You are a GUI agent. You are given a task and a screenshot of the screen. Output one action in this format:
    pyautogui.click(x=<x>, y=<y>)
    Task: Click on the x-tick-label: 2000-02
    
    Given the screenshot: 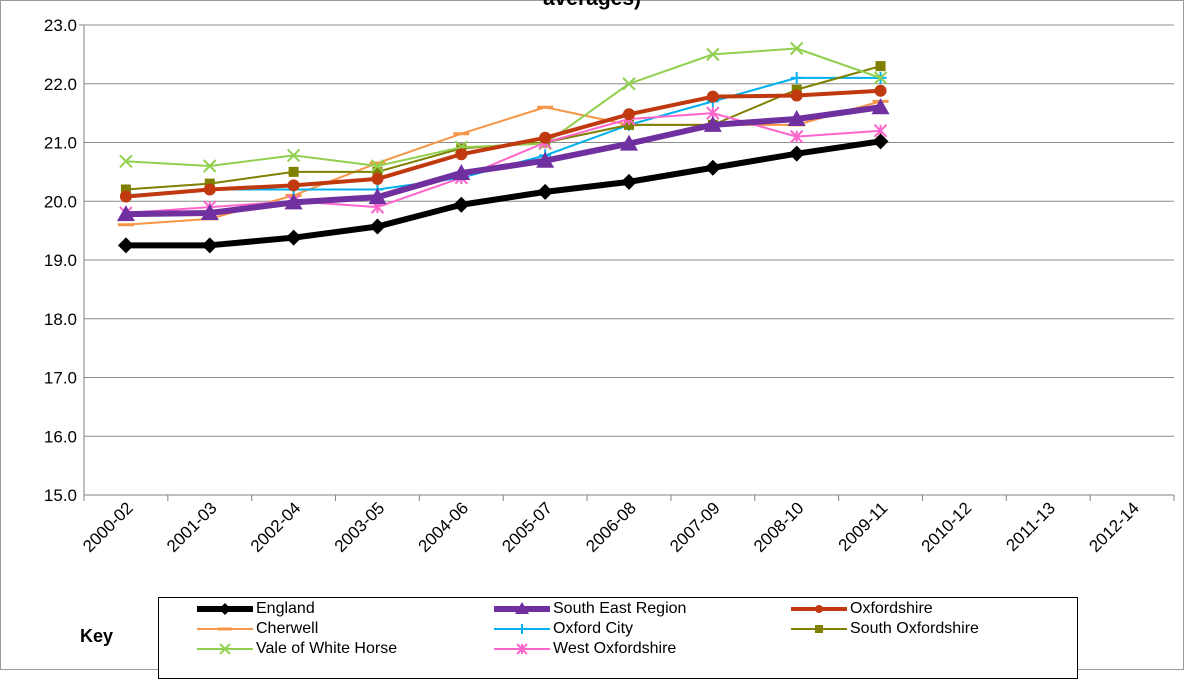 What is the action you would take?
    pyautogui.click(x=108, y=527)
    